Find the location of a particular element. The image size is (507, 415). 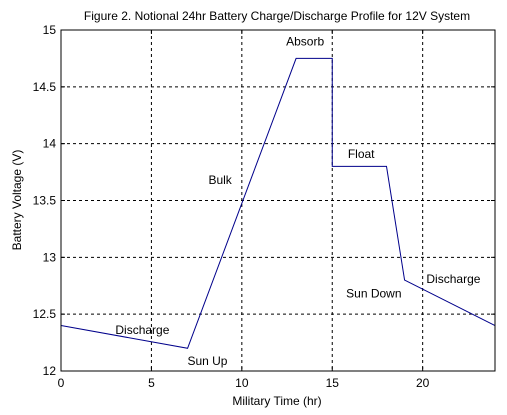

x-tick-label: 20 is located at coordinates (423, 383).